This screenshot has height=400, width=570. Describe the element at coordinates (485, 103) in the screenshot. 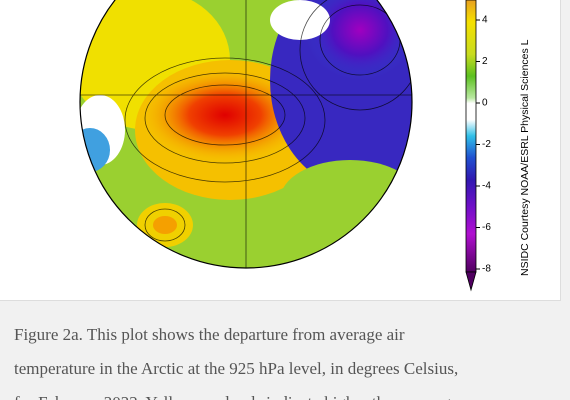

I see `colorbar-tick-label: 0` at that location.